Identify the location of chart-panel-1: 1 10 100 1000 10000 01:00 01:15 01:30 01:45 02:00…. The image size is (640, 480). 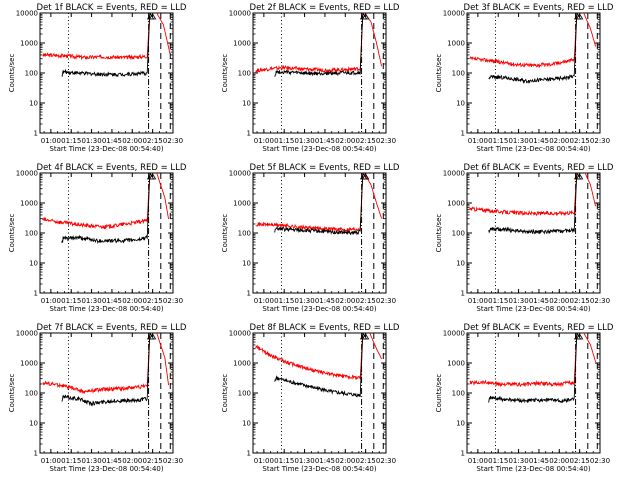
(97, 78).